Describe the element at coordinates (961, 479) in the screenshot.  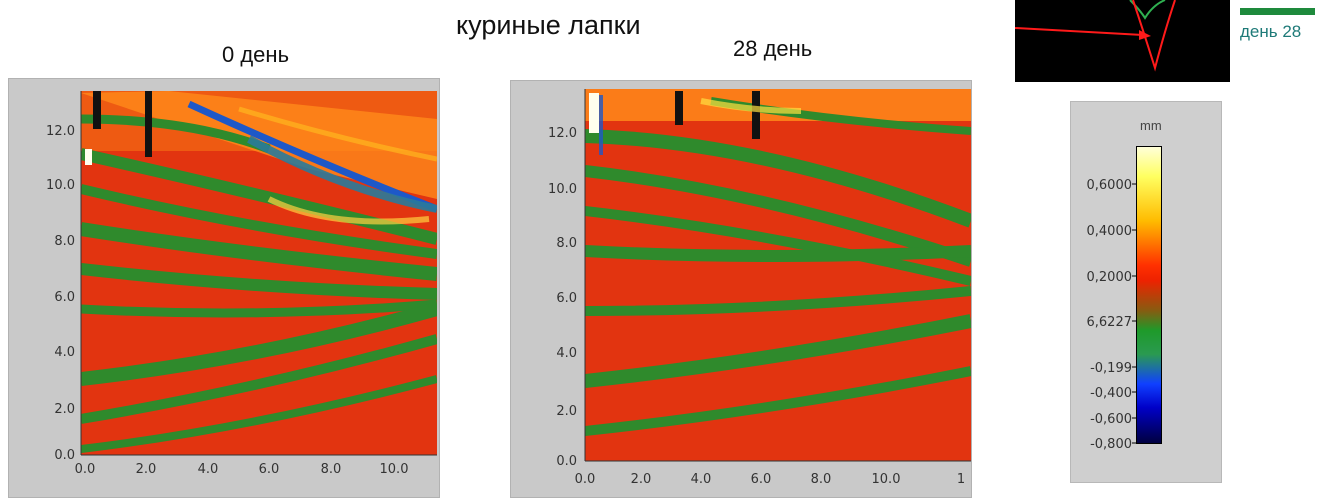
I see `x-tick-label: 1` at that location.